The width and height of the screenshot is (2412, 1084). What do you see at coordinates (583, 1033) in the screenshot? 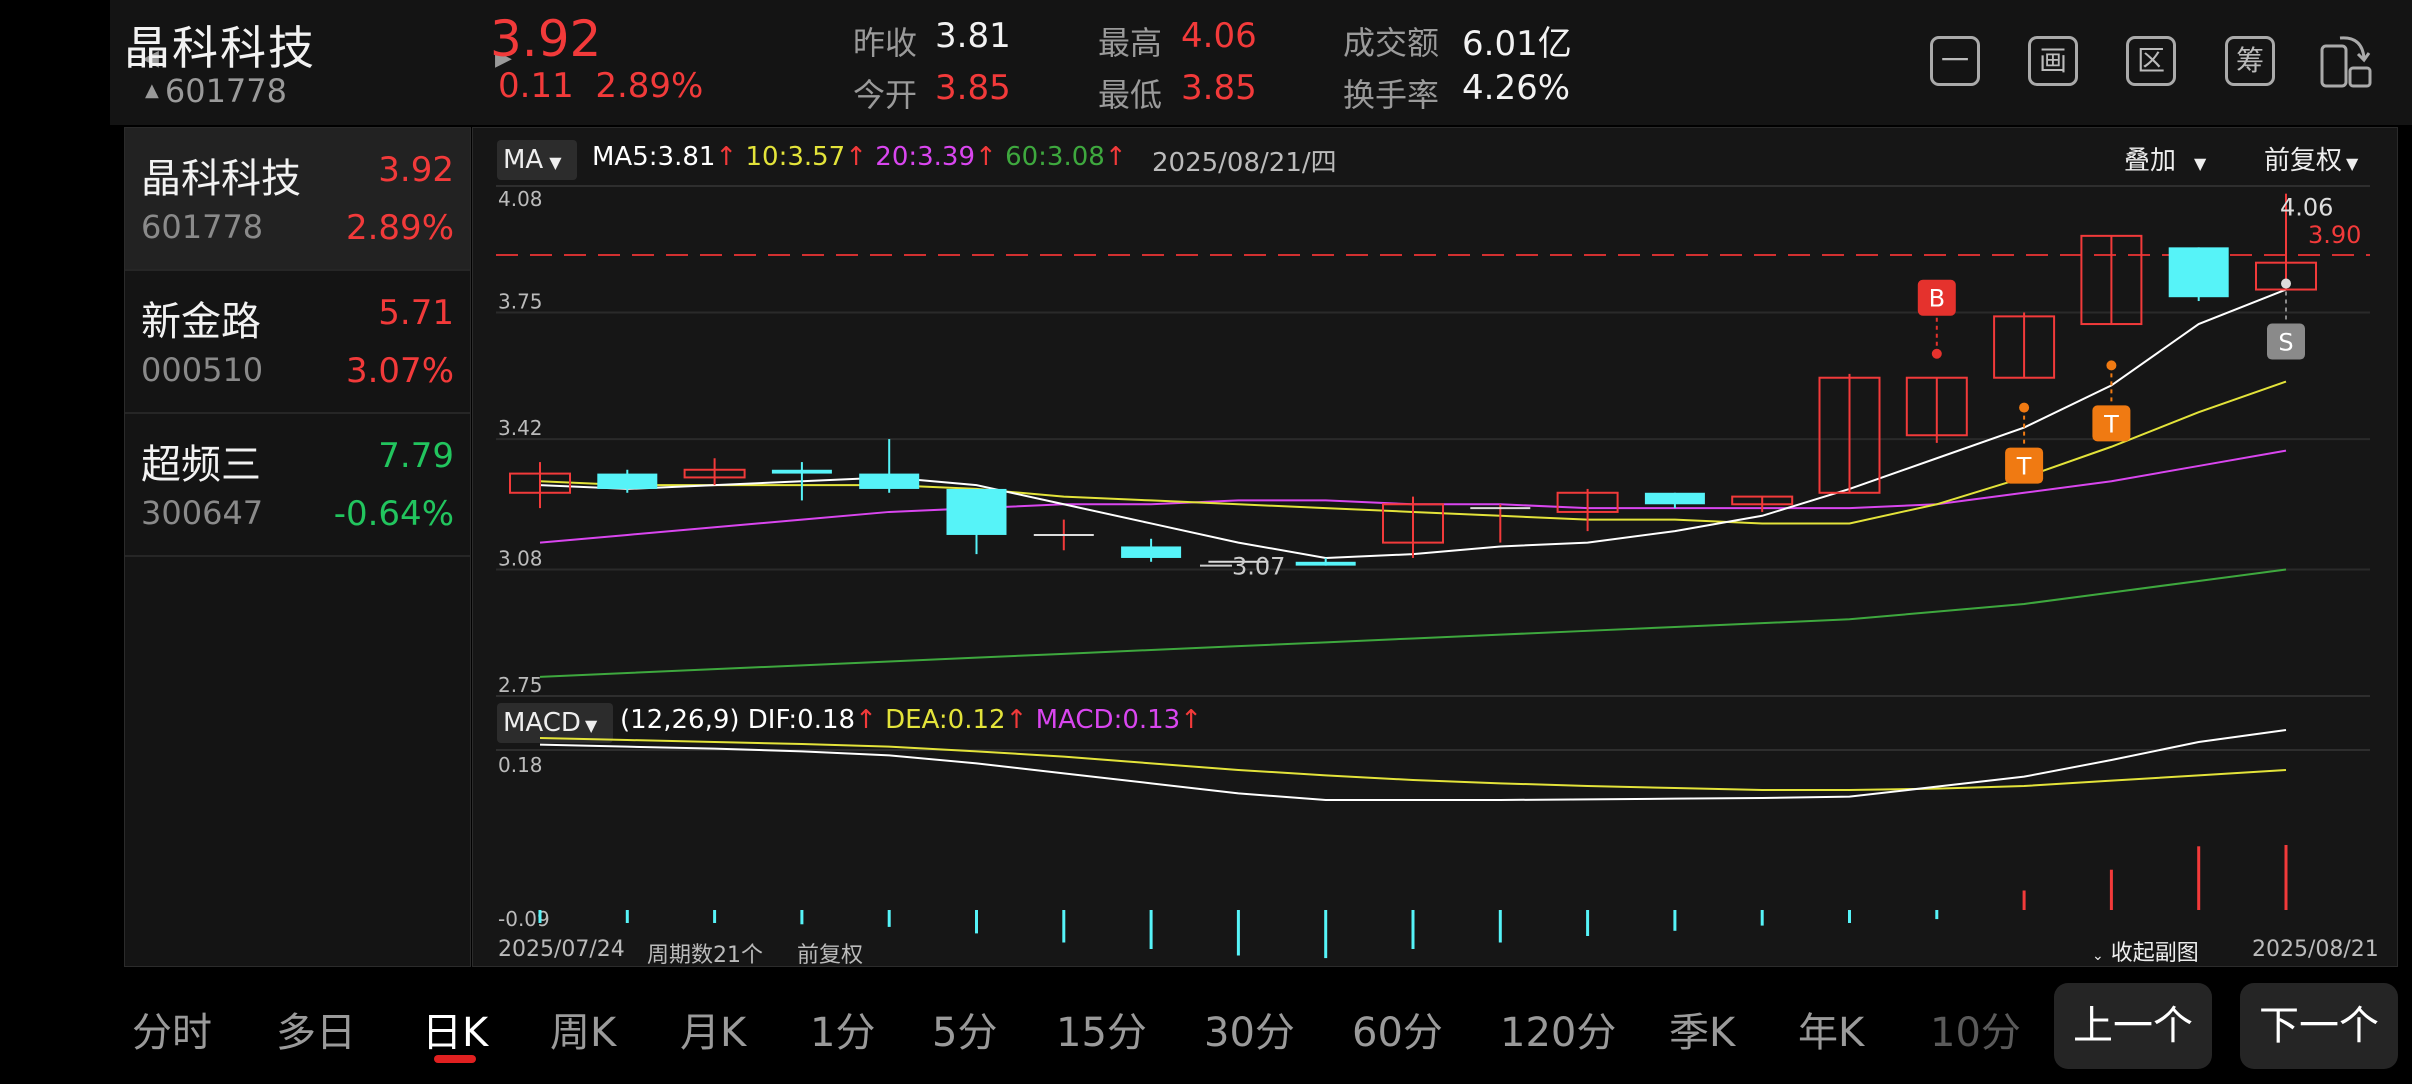
I see `tab-weekly-k: 周K` at bounding box center [583, 1033].